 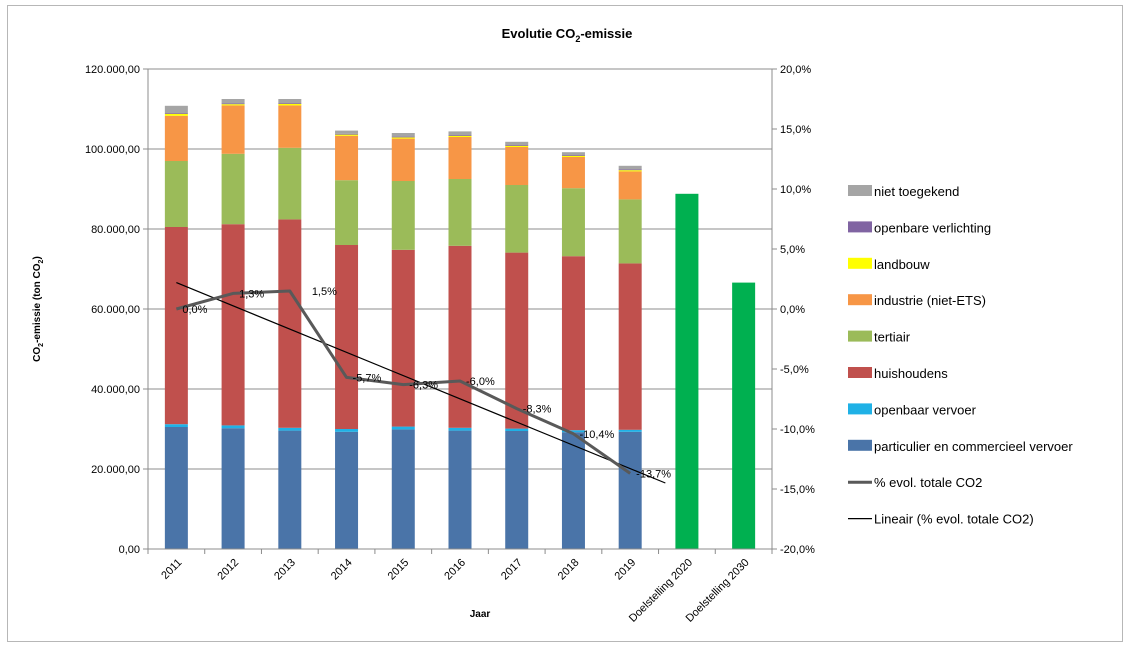 I want to click on x-tick-label: 2013, so click(x=285, y=570).